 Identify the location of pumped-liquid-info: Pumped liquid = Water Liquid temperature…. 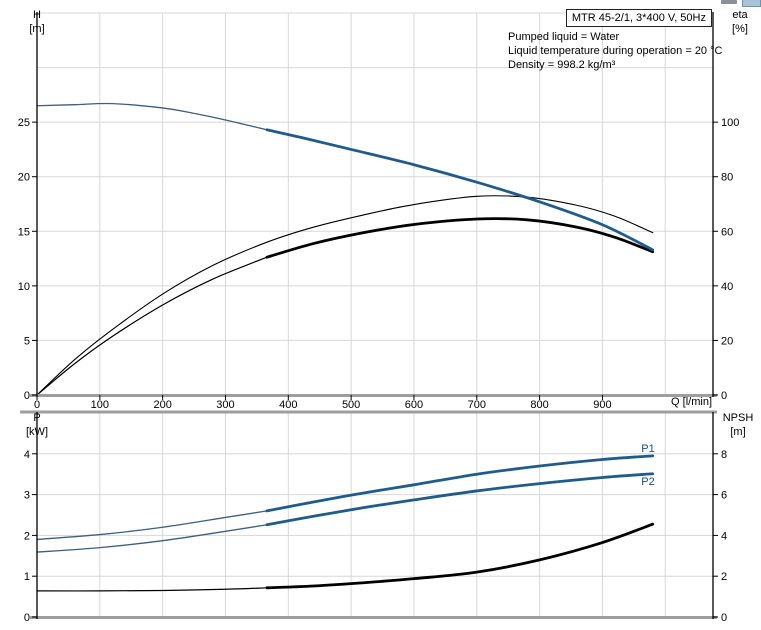
(615, 51).